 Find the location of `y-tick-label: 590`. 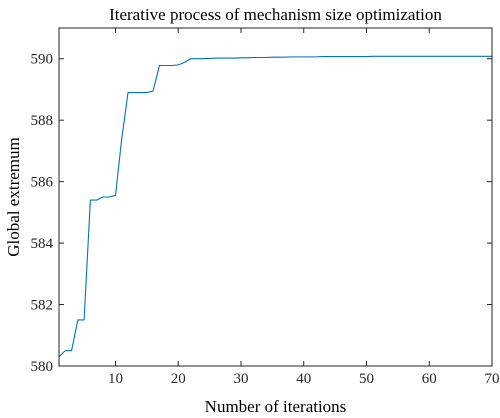

y-tick-label: 590 is located at coordinates (42, 60).